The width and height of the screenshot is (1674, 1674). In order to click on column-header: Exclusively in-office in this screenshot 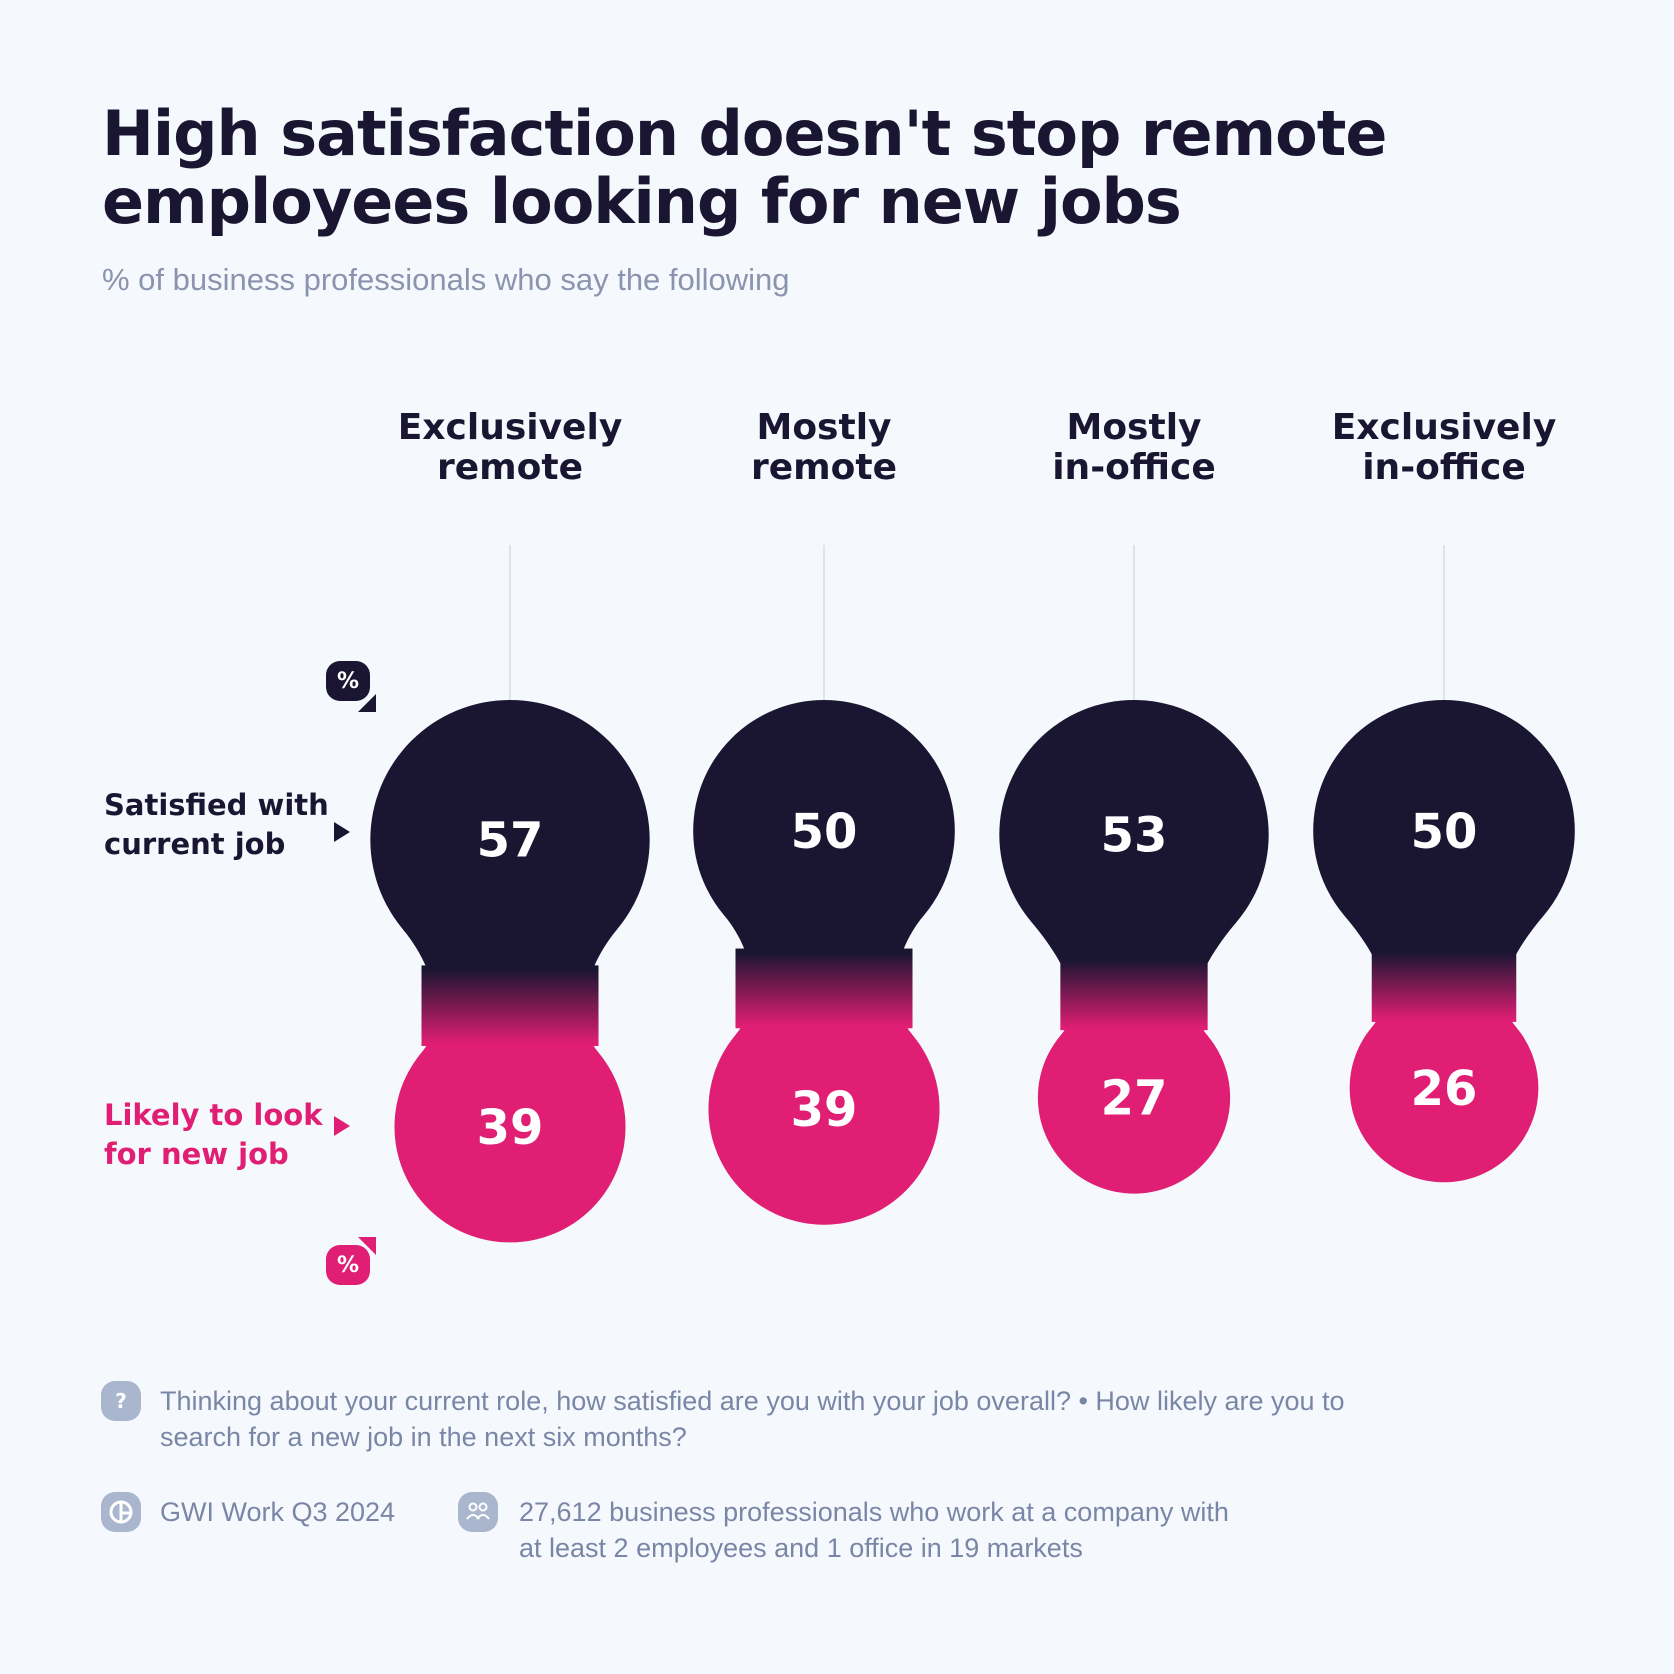, I will do `click(1444, 448)`.